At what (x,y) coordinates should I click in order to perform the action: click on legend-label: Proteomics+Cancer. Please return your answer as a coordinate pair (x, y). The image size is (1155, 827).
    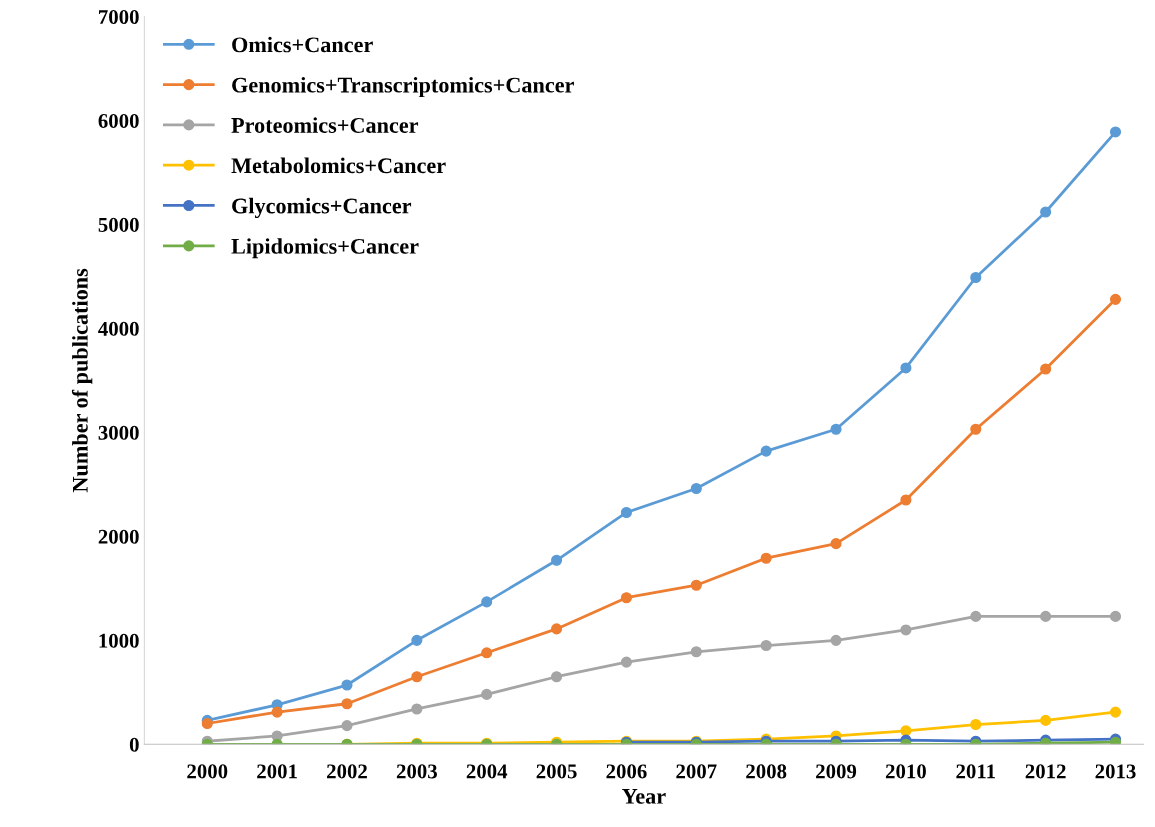
    Looking at the image, I should click on (325, 125).